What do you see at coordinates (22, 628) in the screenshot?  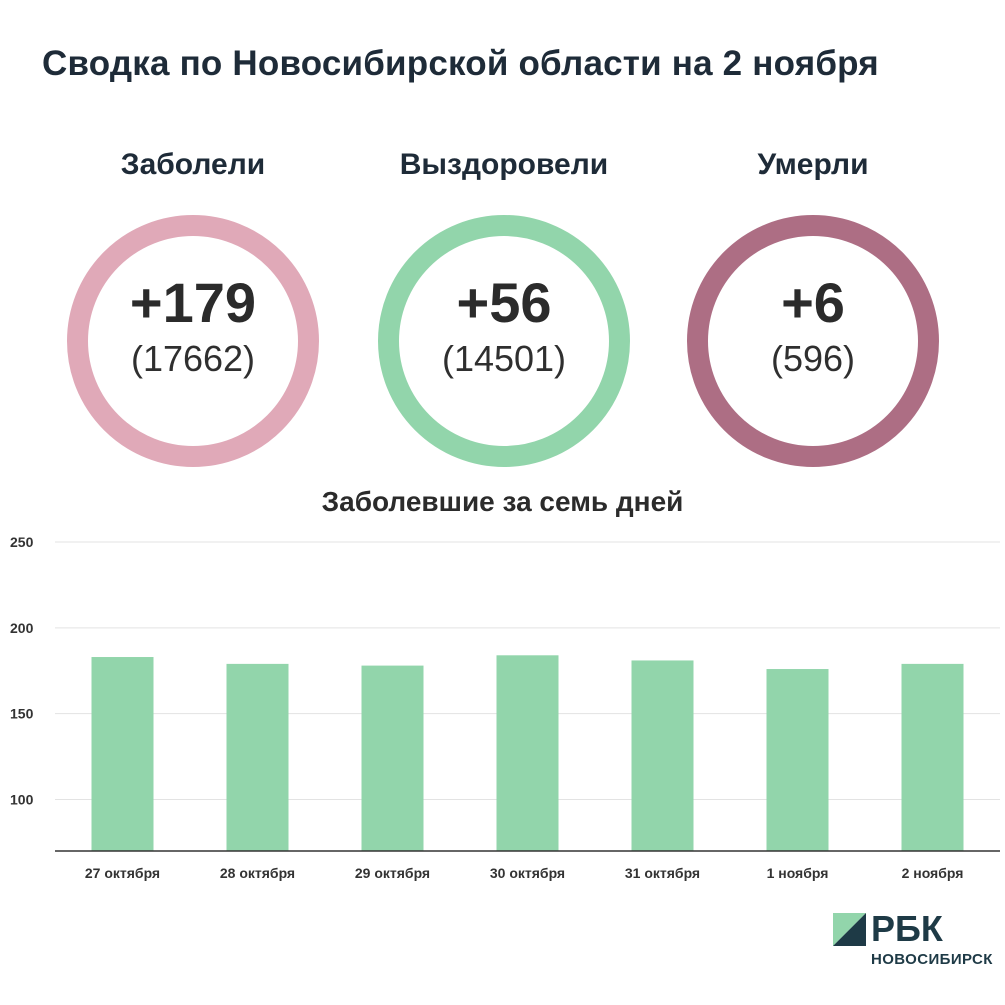 I see `y-tick-label: 200` at bounding box center [22, 628].